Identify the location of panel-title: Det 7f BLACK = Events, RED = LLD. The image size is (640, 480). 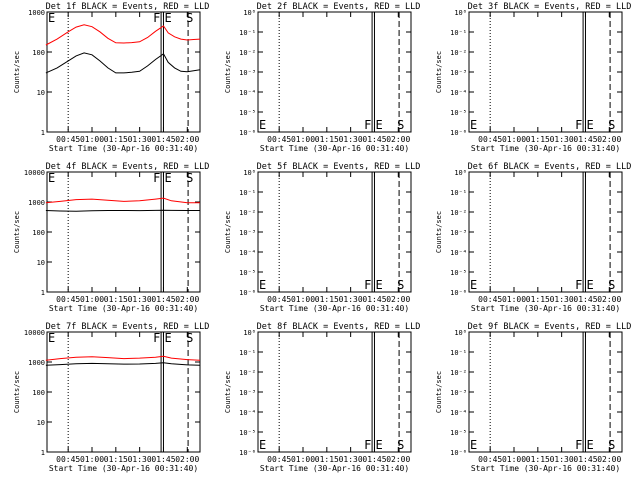
(128, 327).